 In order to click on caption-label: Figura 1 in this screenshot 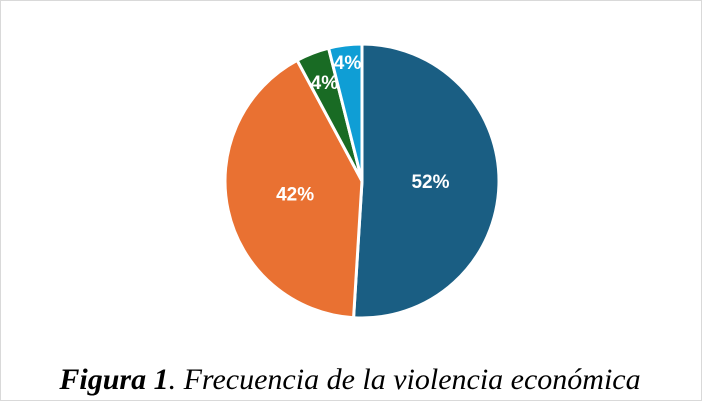, I will do `click(113, 379)`.